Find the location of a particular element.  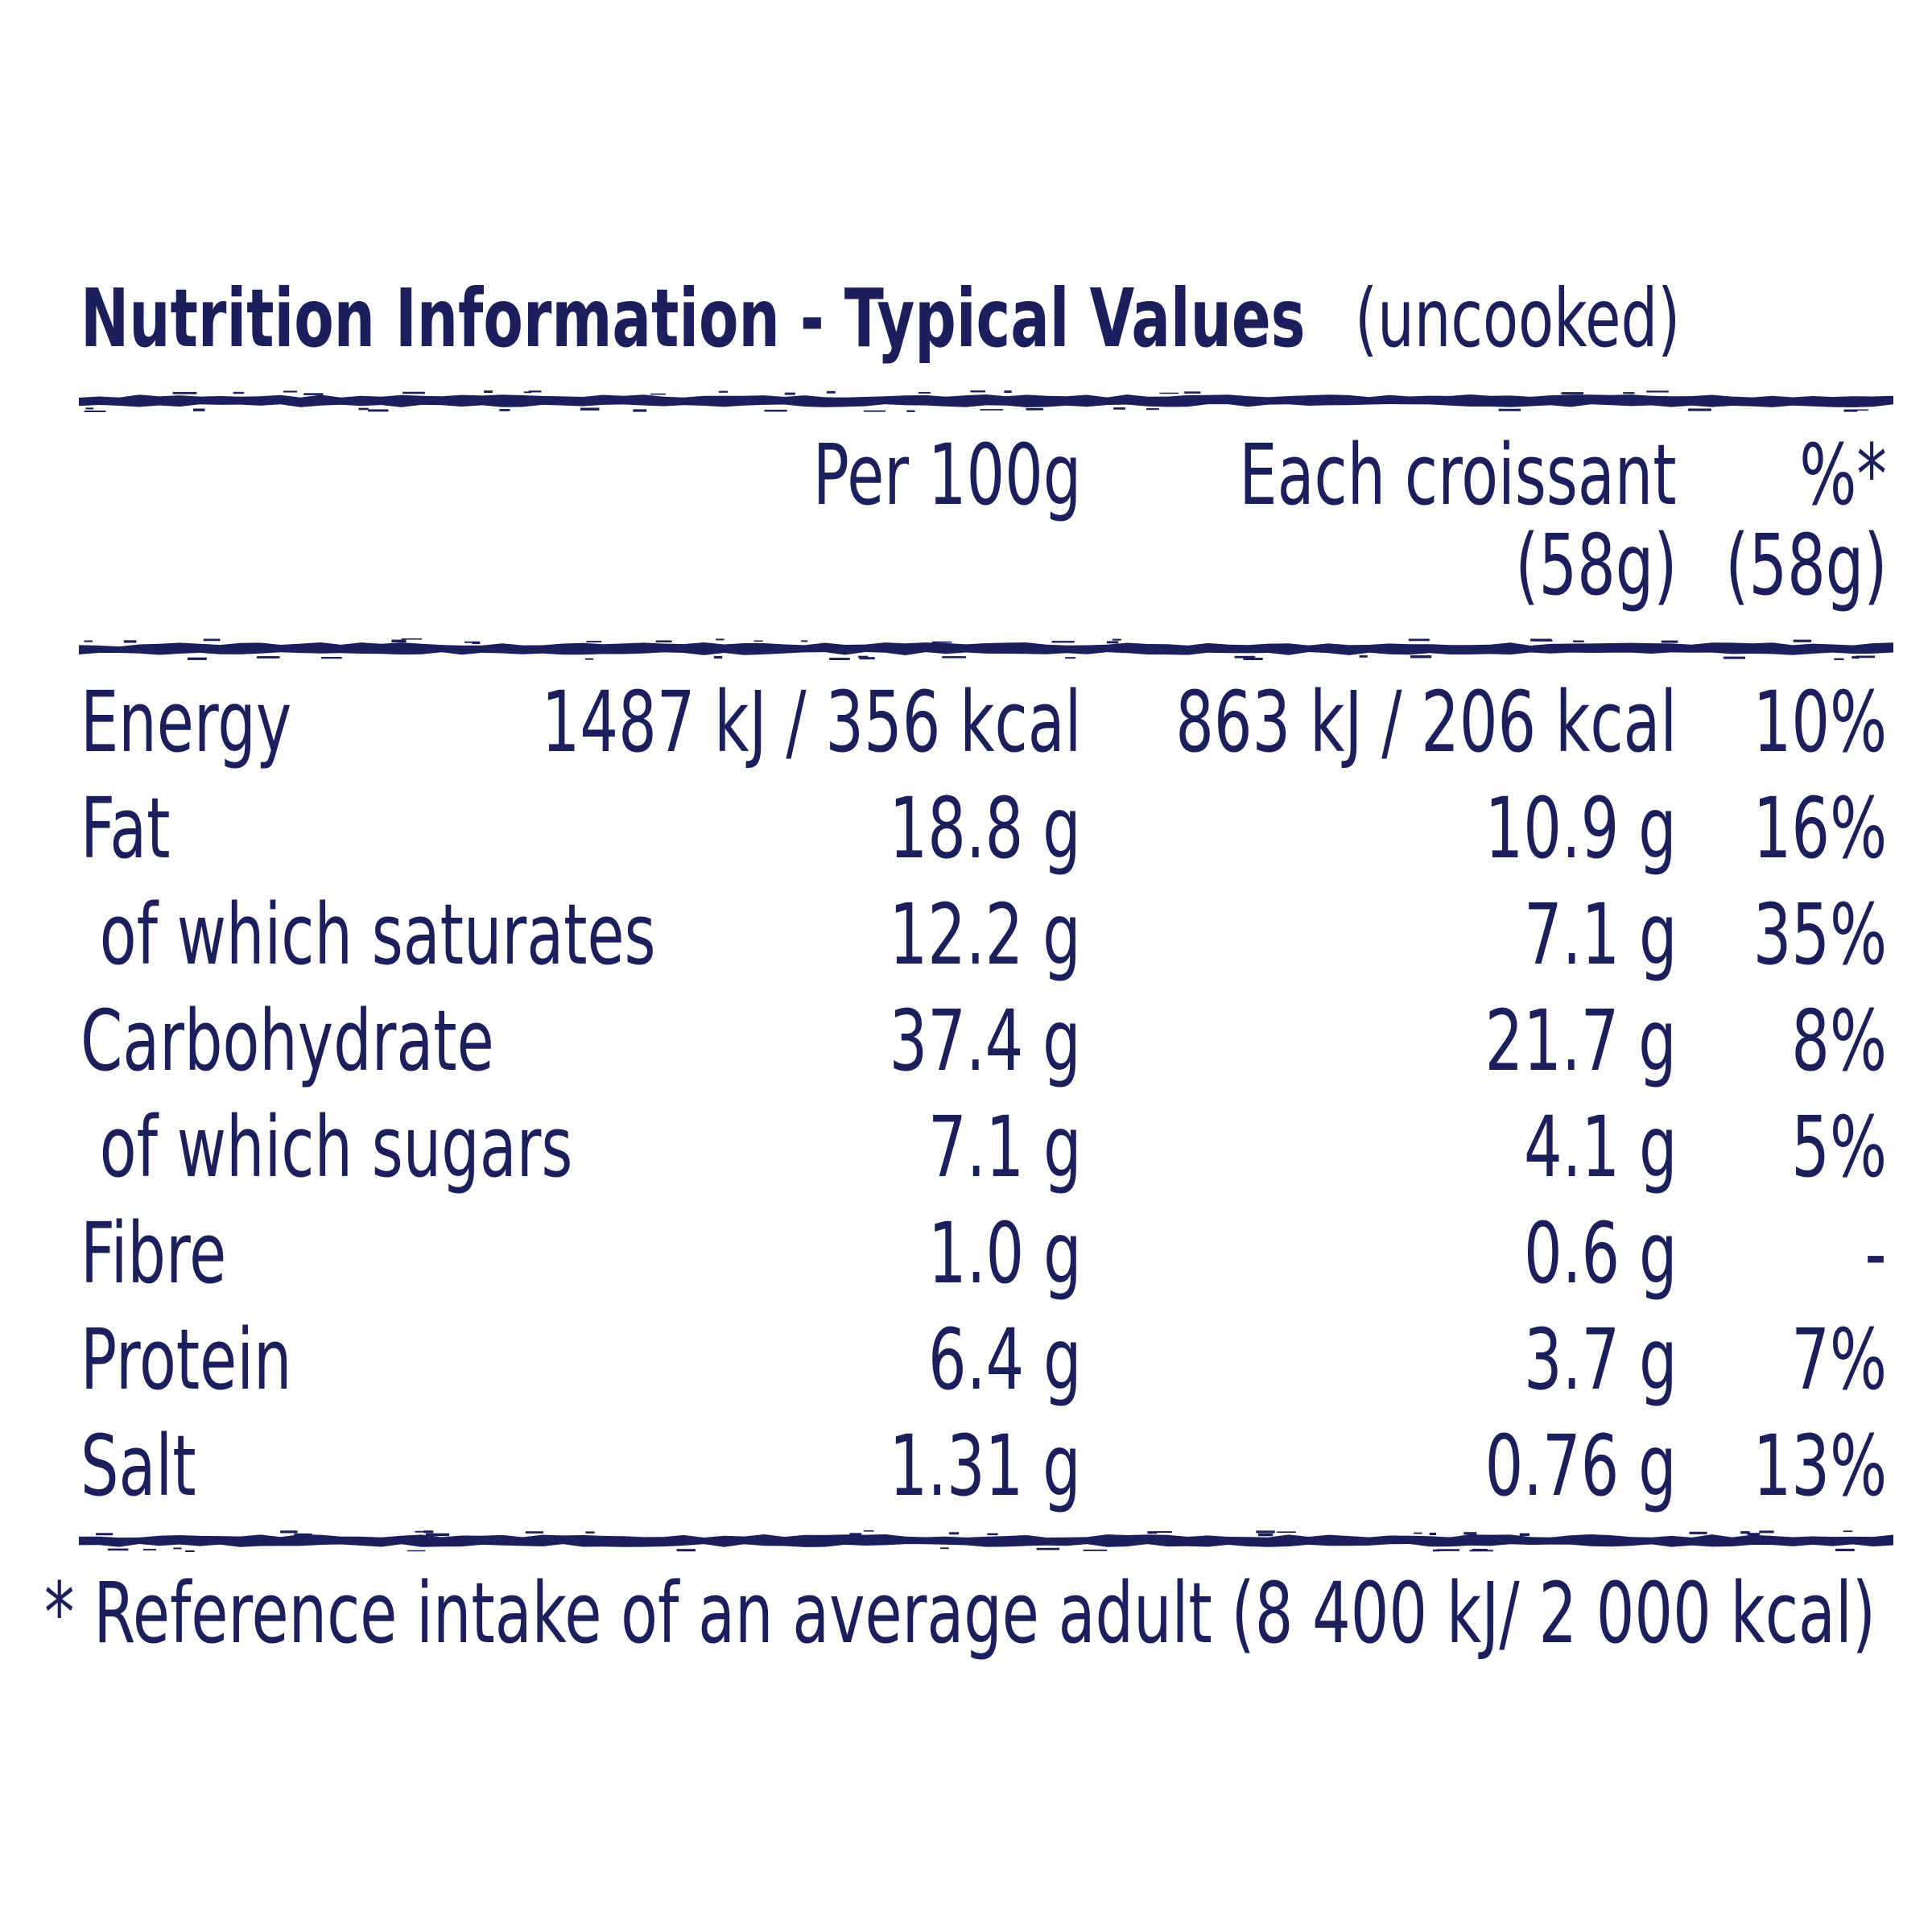

nutrient-reference-intake: 13% is located at coordinates (1819, 1466).